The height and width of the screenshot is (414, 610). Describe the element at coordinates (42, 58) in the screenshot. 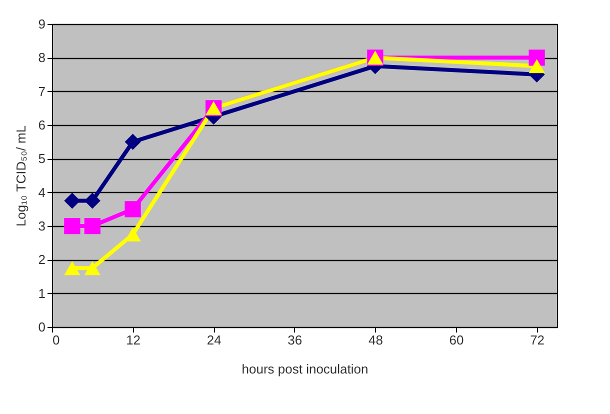

I see `y-tick-label: 8` at that location.